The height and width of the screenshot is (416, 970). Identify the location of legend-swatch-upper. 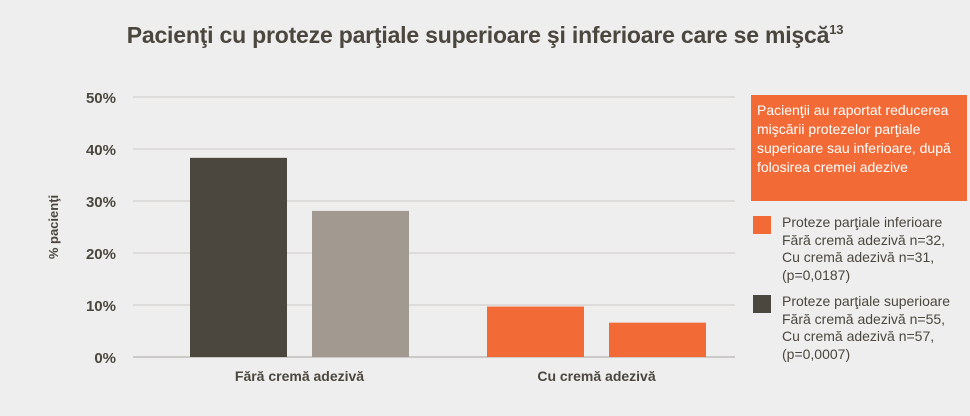
(762, 304).